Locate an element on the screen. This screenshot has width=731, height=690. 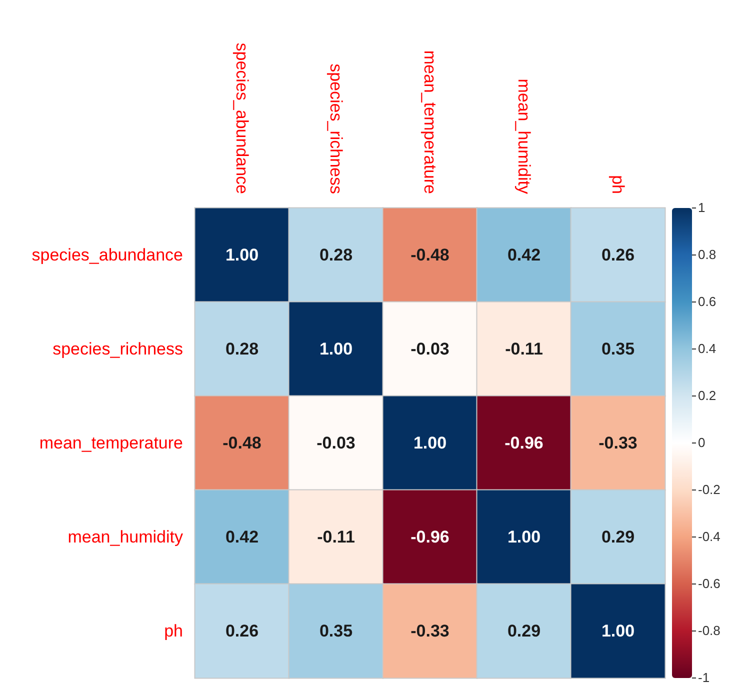
color-bar-label: -0.4 is located at coordinates (709, 536).